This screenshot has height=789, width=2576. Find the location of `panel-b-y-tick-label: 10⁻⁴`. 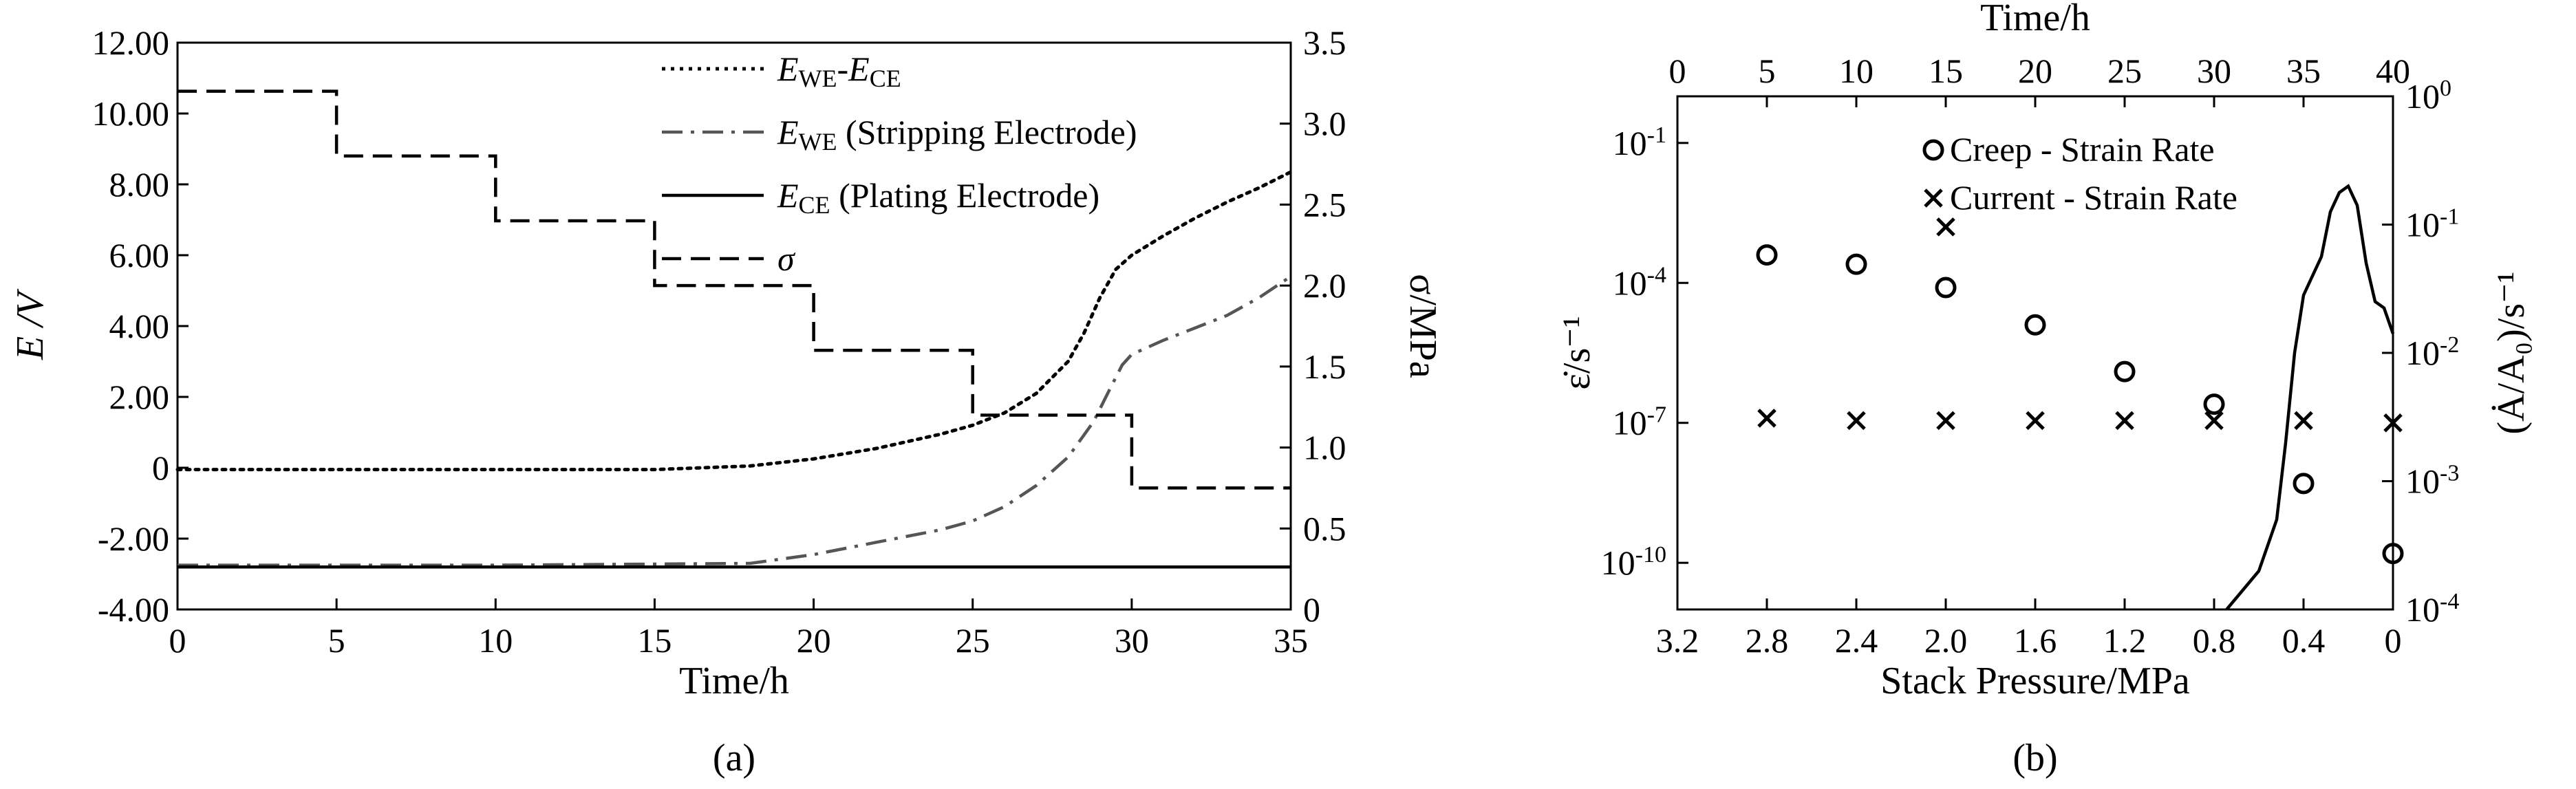

panel-b-y-tick-label: 10⁻⁴ is located at coordinates (1639, 282).